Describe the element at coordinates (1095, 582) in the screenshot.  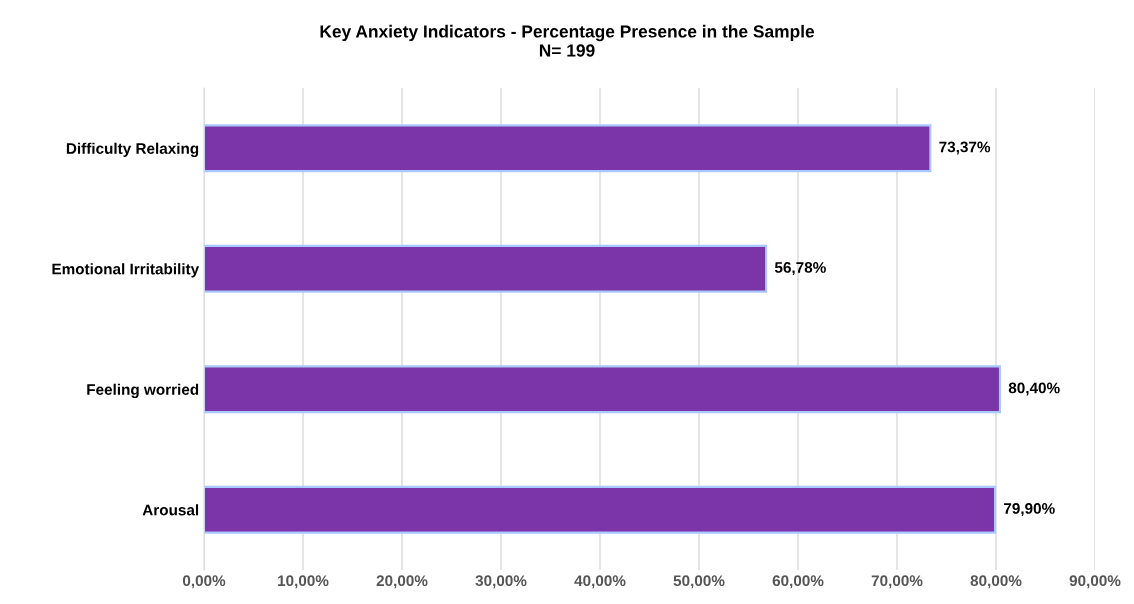
I see `x-tick-label: 90,00%` at that location.